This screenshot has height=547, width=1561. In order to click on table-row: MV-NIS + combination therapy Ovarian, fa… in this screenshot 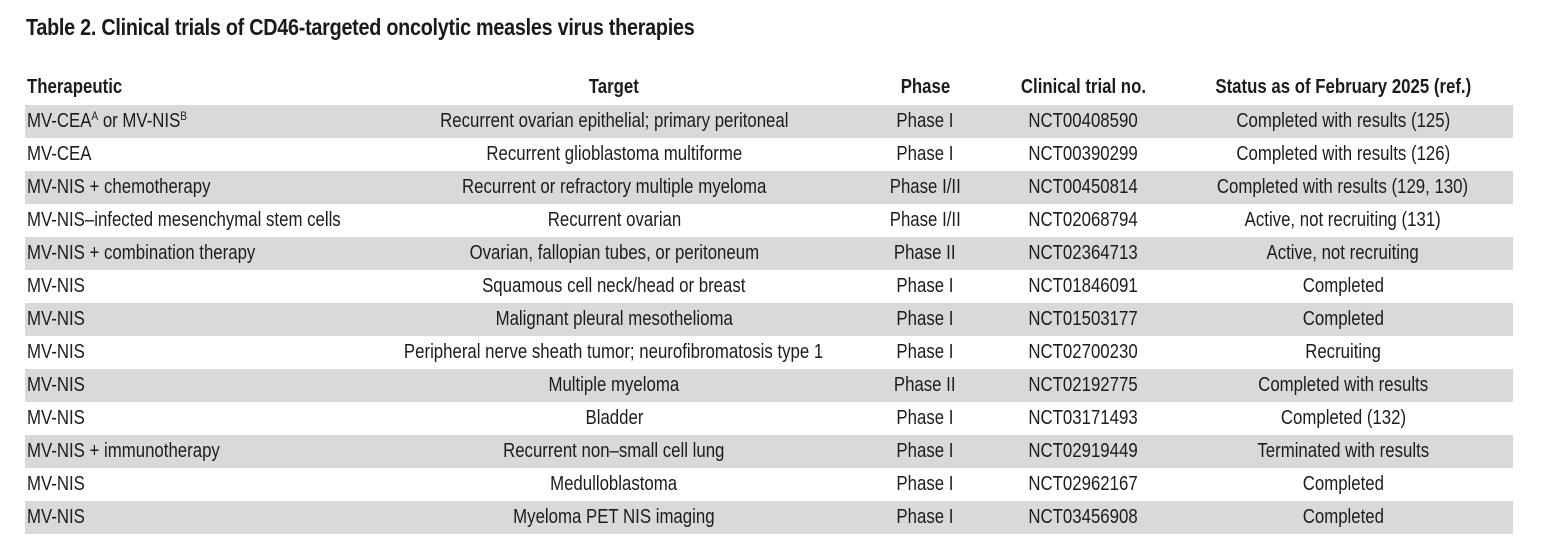, I will do `click(769, 253)`.